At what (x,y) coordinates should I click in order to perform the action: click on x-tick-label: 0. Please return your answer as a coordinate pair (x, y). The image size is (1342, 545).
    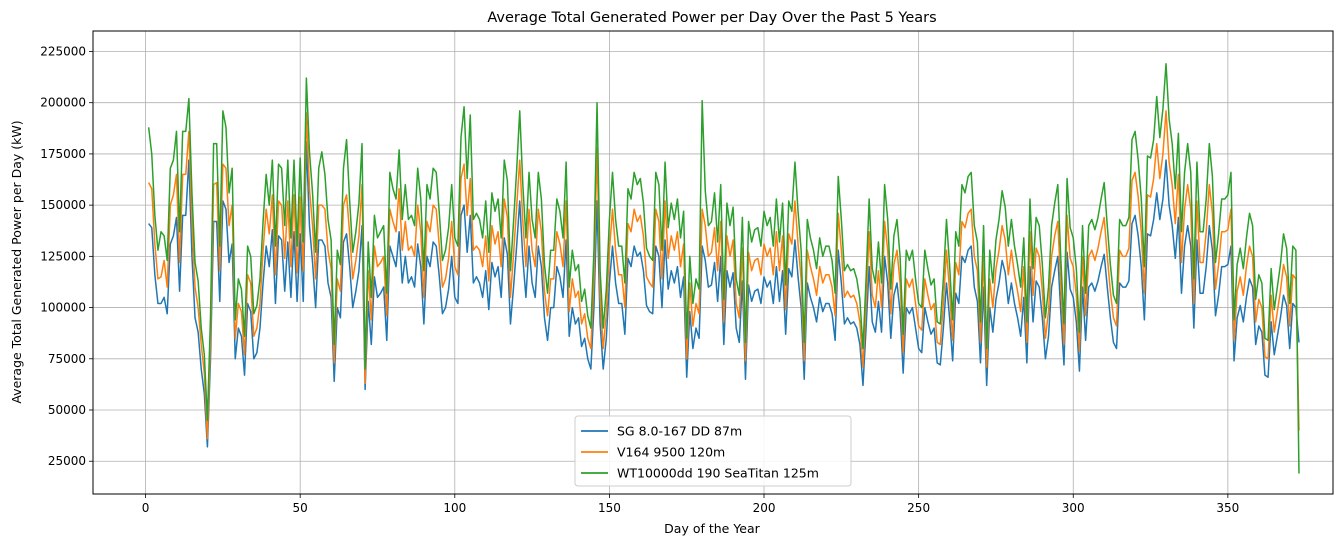
    Looking at the image, I should click on (146, 508).